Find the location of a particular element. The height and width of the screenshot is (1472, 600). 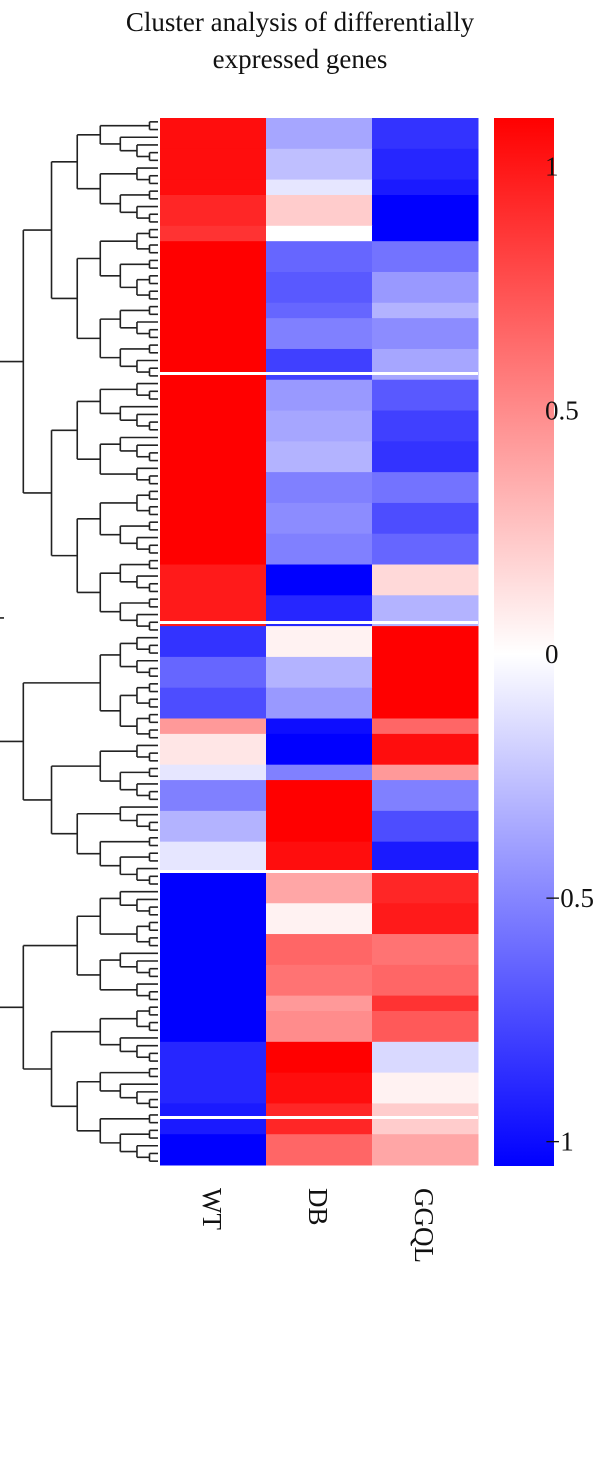

chart-title-line-2: expressed genes is located at coordinates (300, 59).